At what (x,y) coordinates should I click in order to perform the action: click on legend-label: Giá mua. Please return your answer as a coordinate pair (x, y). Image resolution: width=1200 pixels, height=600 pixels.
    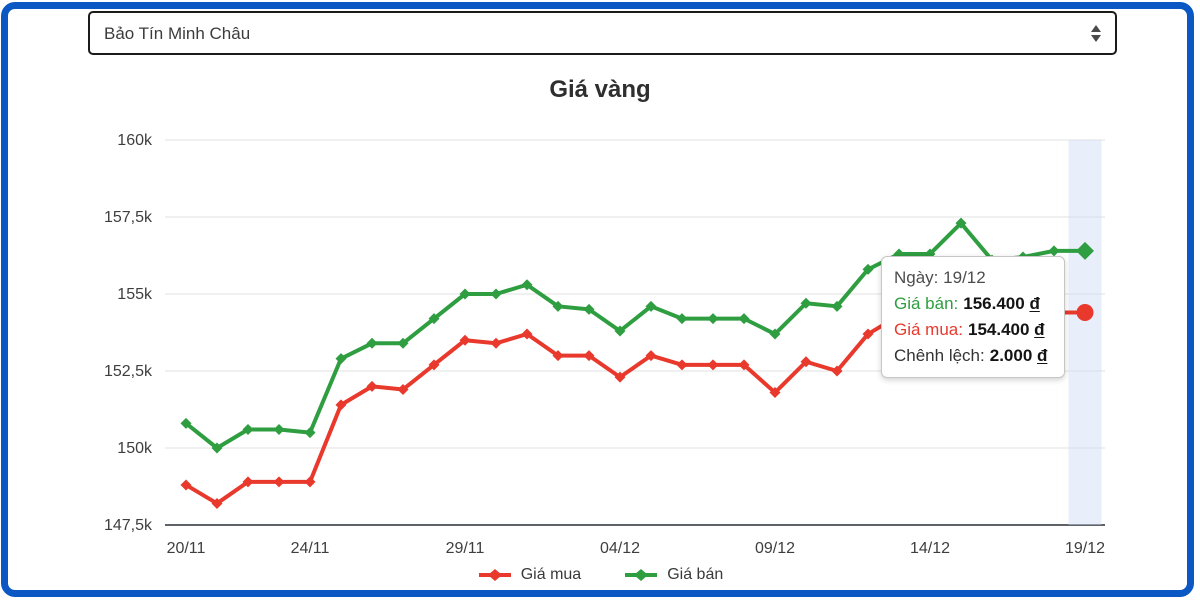
    Looking at the image, I should click on (551, 574).